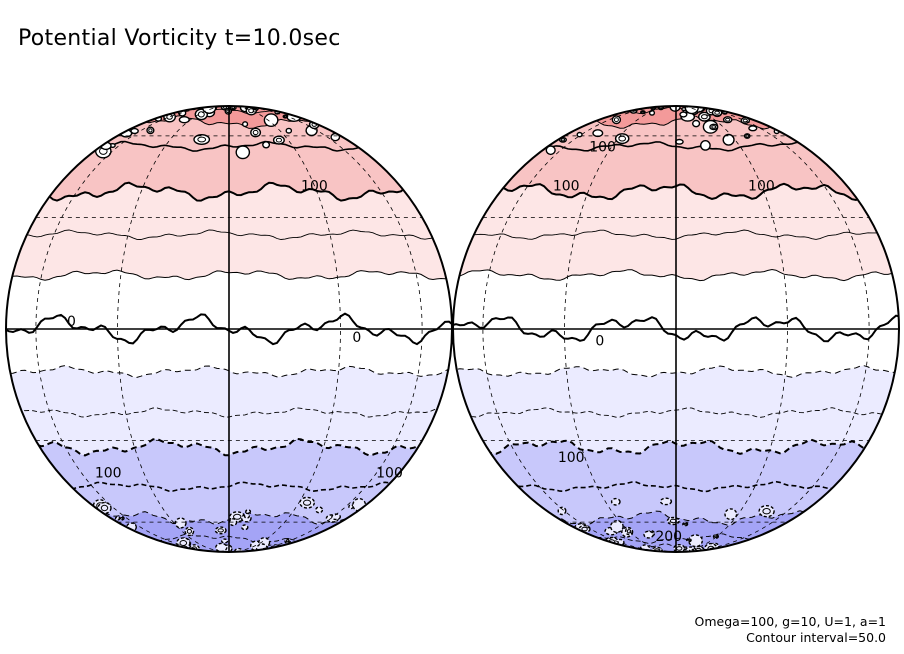  Describe the element at coordinates (668, 537) in the screenshot. I see `contour-value-label: 200` at that location.